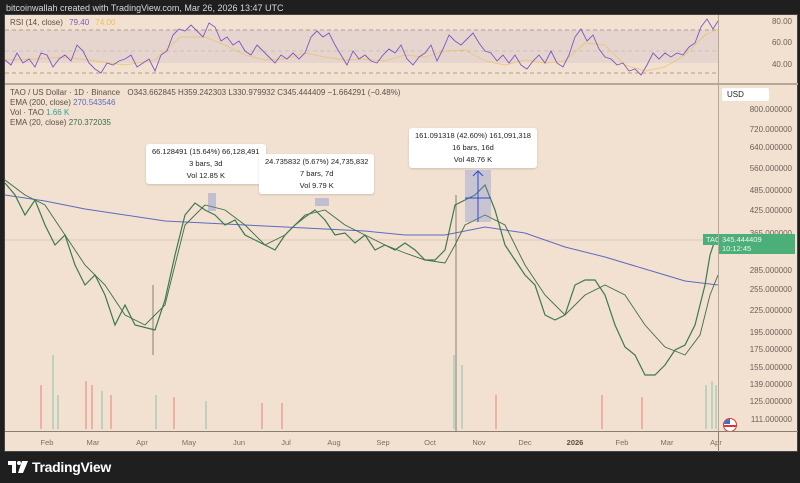  Describe the element at coordinates (40, 102) in the screenshot. I see `ema200-label: EMA (200, close)` at that location.